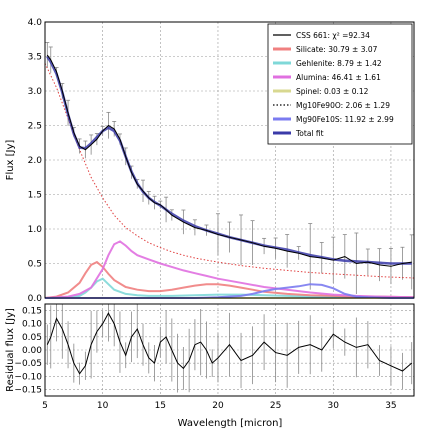 This screenshot has width=436, height=436. What do you see at coordinates (28, 377) in the screenshot?
I see `y-tick-label: −0.10` at bounding box center [28, 377].